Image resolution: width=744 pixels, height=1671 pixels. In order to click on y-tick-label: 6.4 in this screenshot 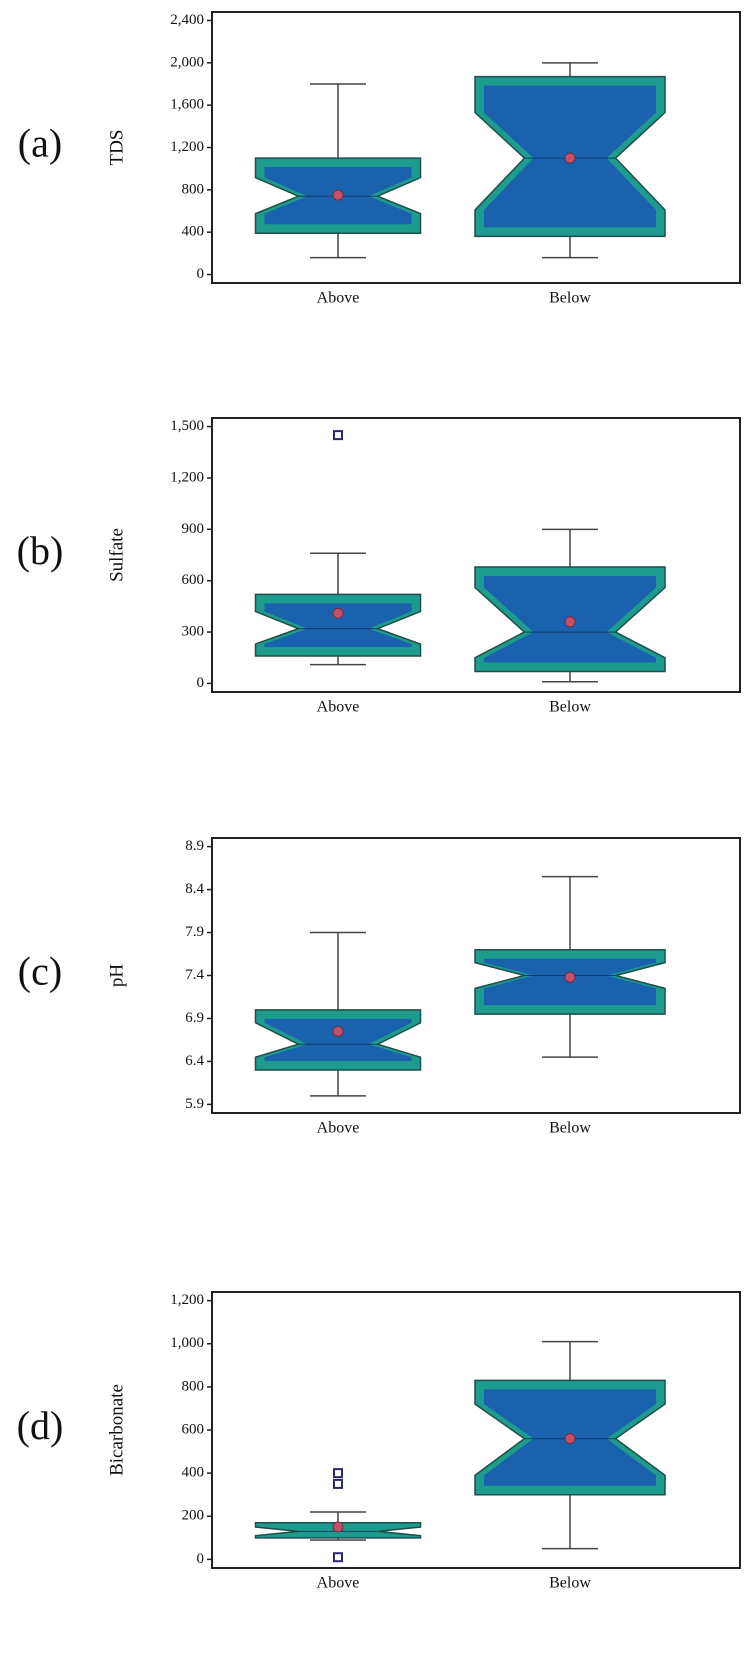, I will do `click(194, 1061)`.